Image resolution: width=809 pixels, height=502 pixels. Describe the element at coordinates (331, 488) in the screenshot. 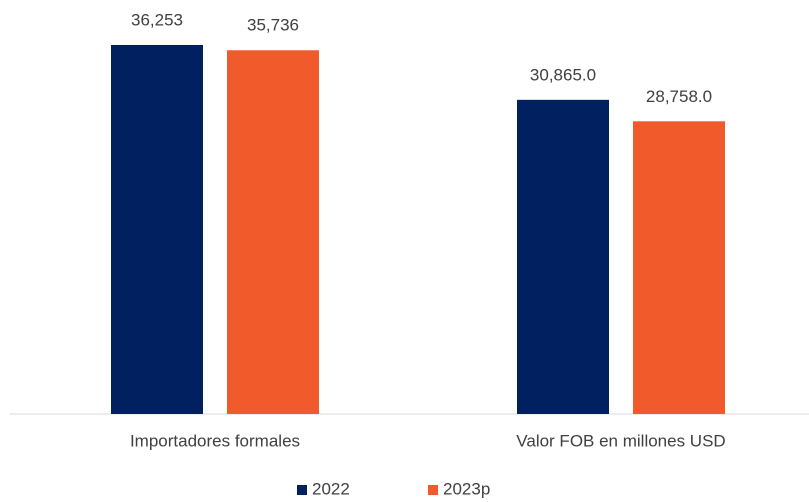

I see `legend-label: 2022` at that location.